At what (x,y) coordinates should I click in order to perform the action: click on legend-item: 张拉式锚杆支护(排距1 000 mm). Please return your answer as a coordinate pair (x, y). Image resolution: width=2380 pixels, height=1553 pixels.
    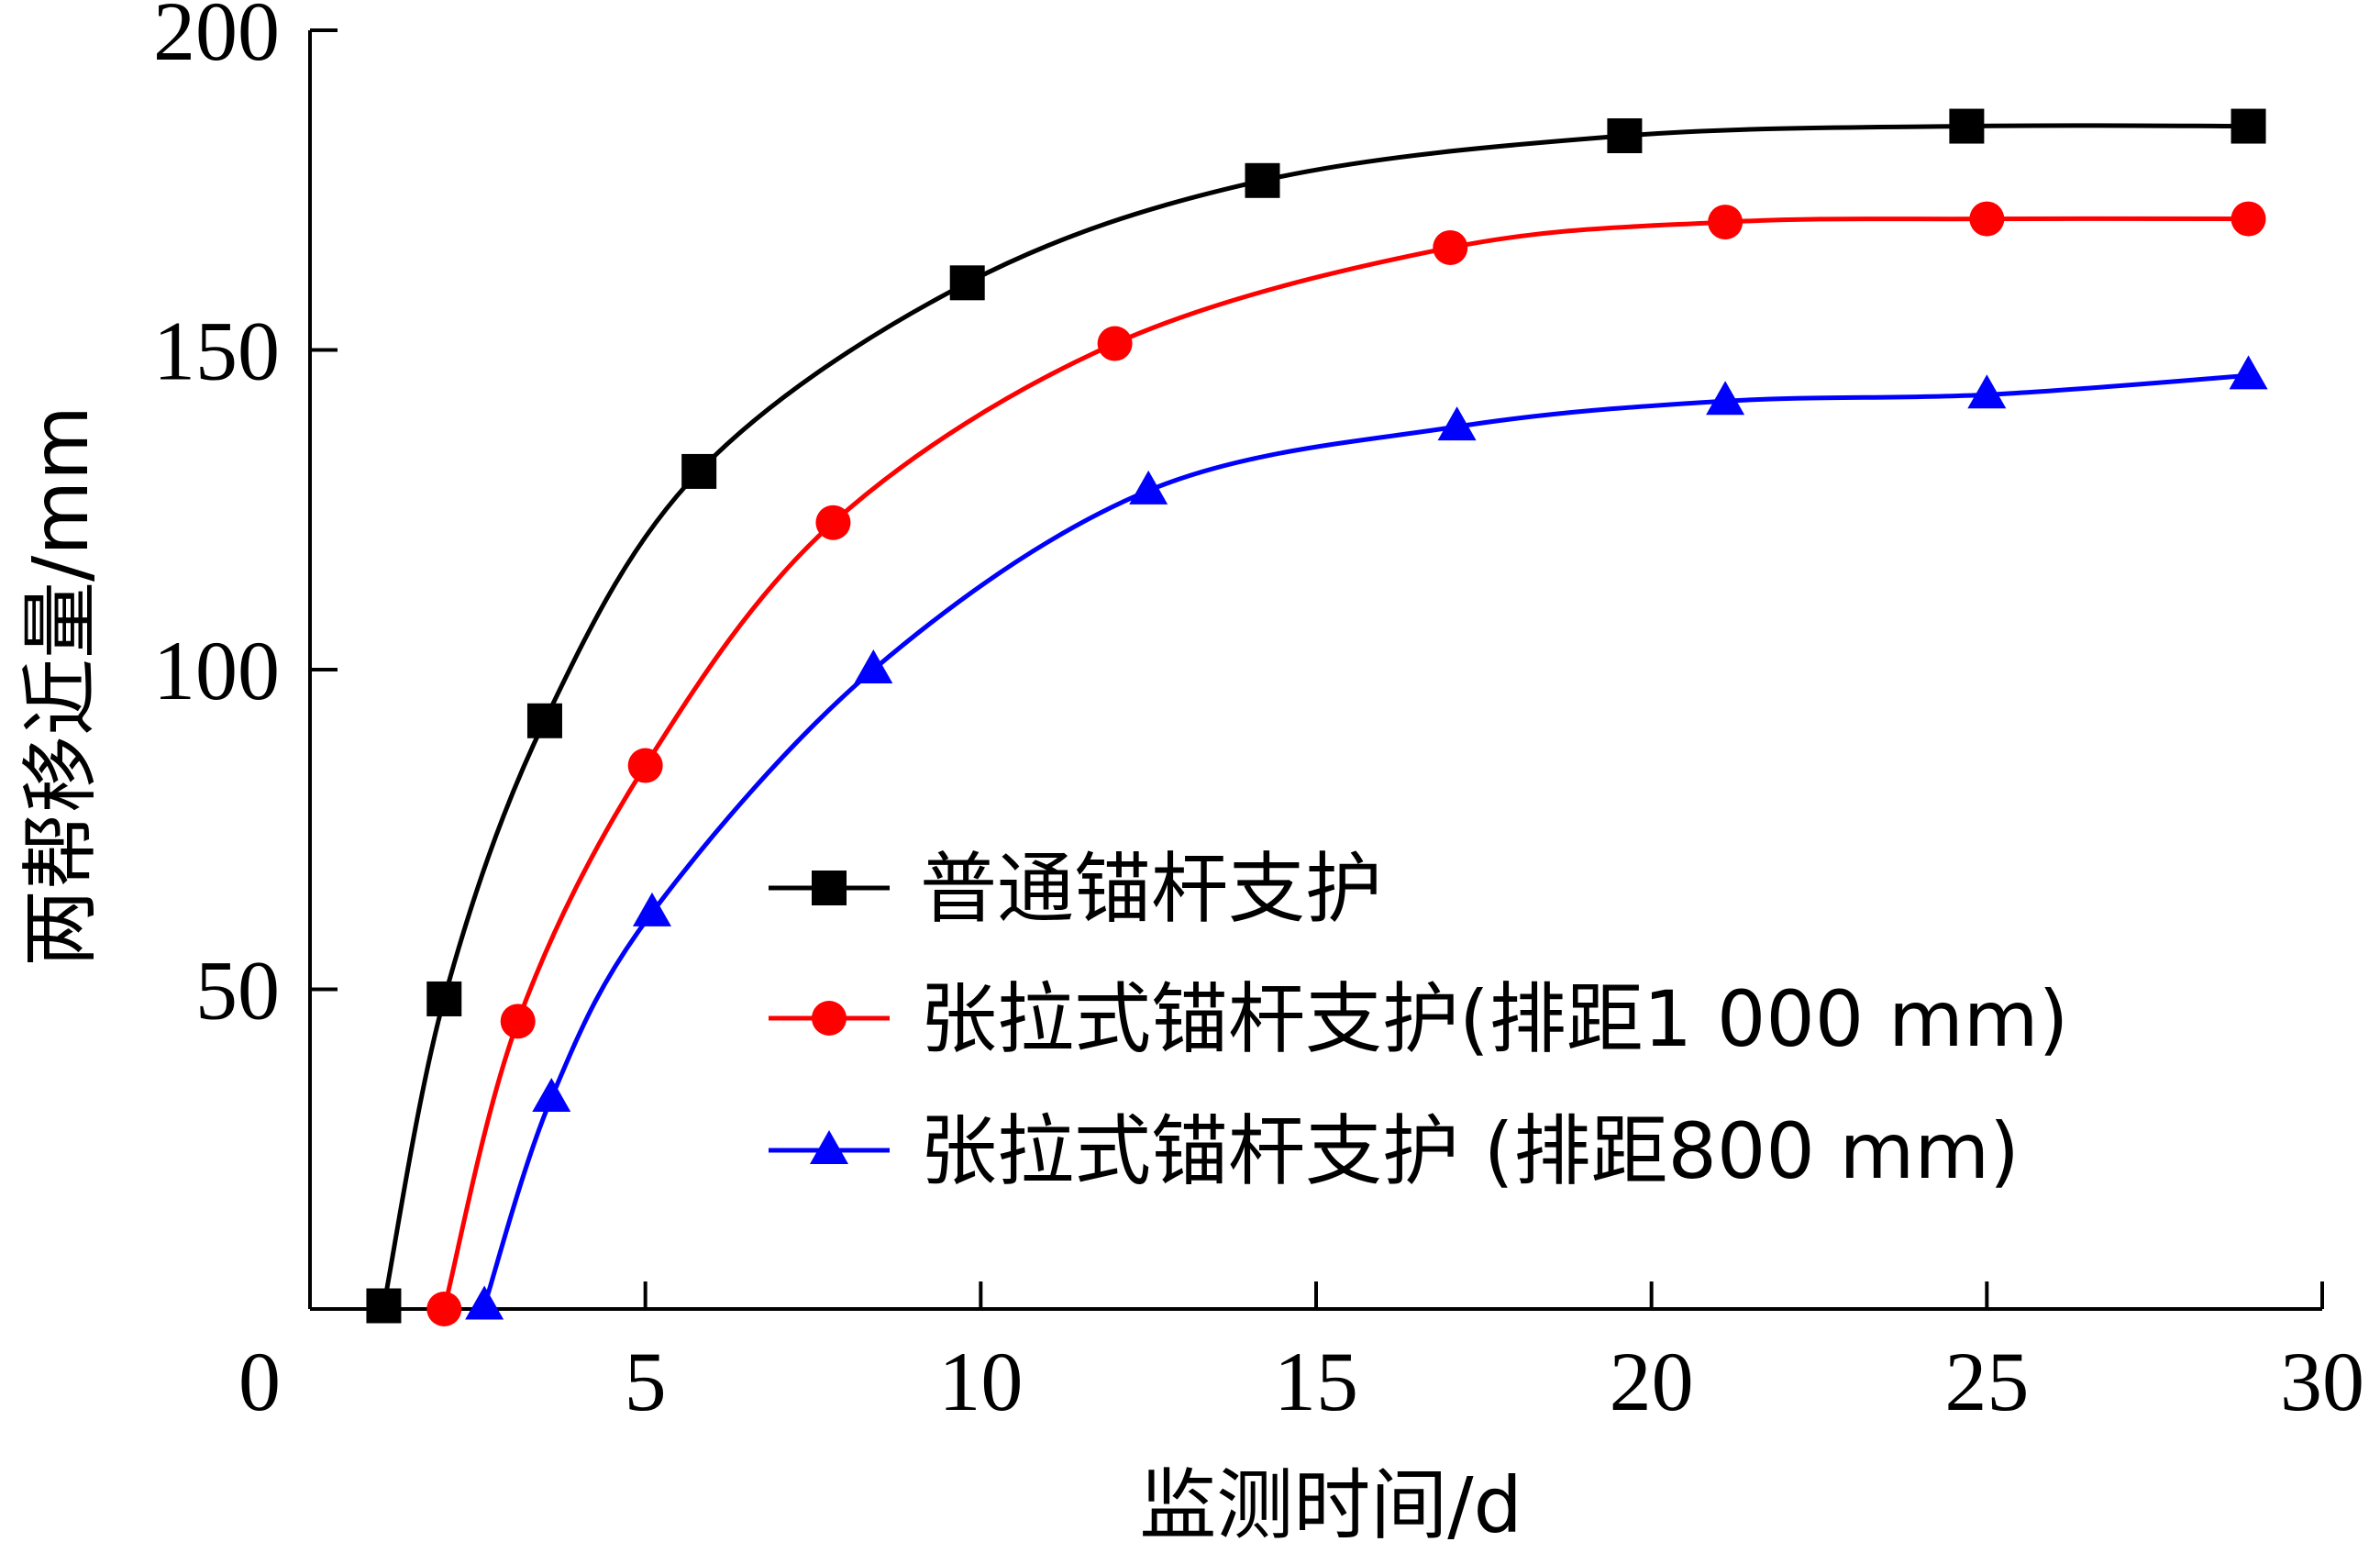
    Looking at the image, I should click on (1418, 1019).